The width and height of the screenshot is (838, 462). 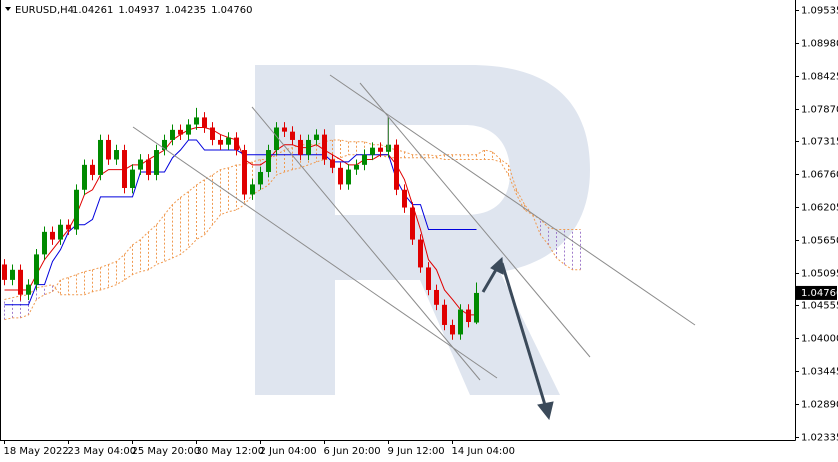 What do you see at coordinates (490, 280) in the screenshot?
I see `arrow-up-shaft` at bounding box center [490, 280].